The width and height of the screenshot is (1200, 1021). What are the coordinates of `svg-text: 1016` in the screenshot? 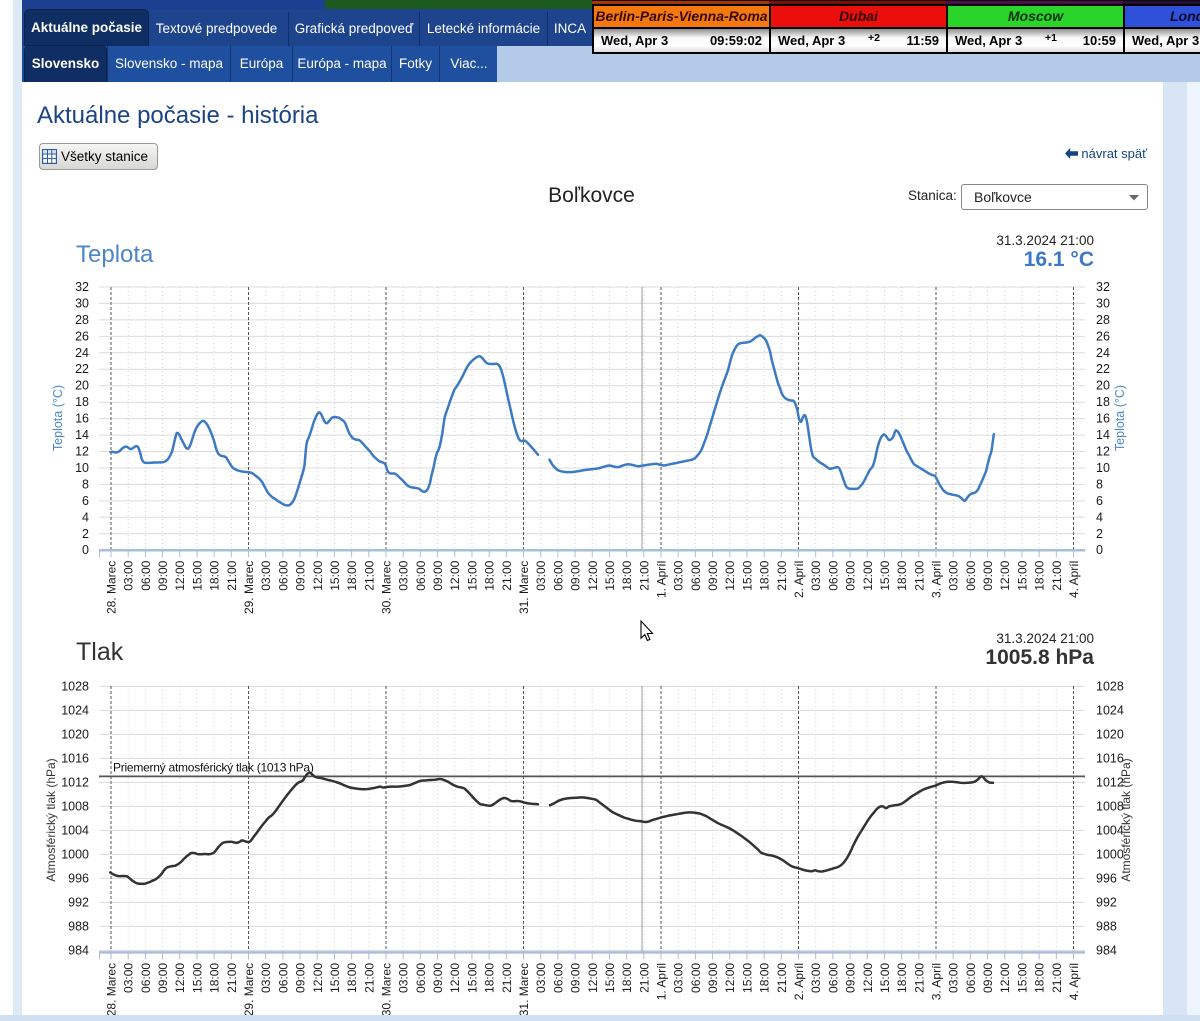 It's located at (75, 758).